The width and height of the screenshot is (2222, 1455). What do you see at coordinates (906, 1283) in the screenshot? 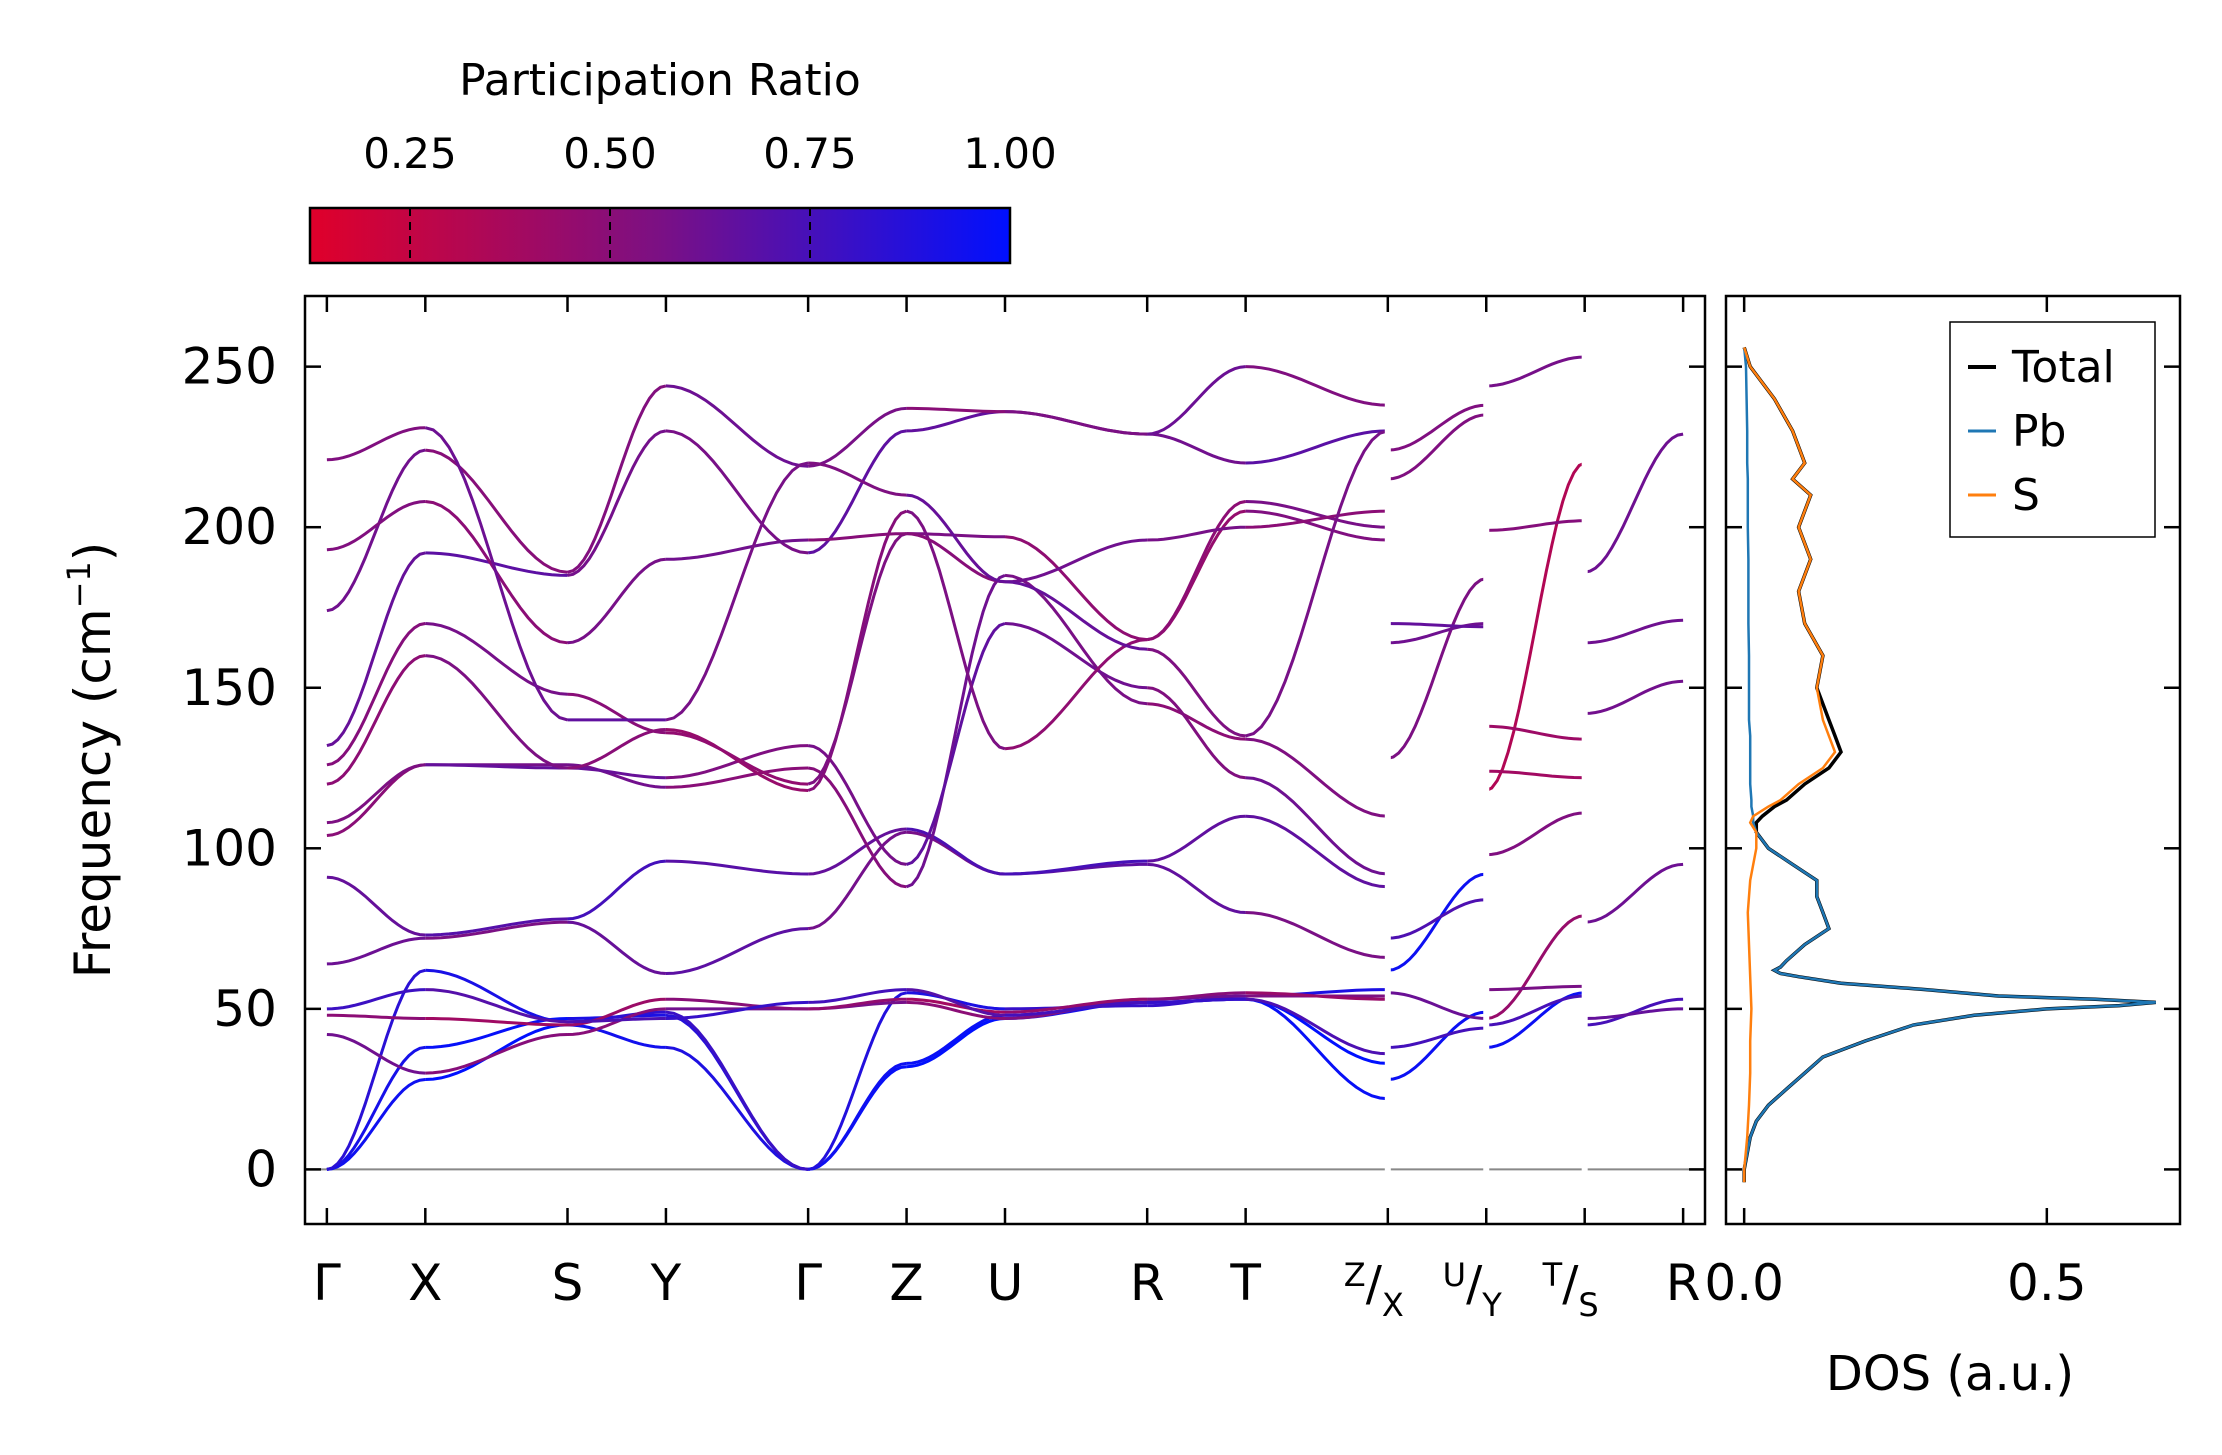
I see `kpath-tick-label: Z` at bounding box center [906, 1283].